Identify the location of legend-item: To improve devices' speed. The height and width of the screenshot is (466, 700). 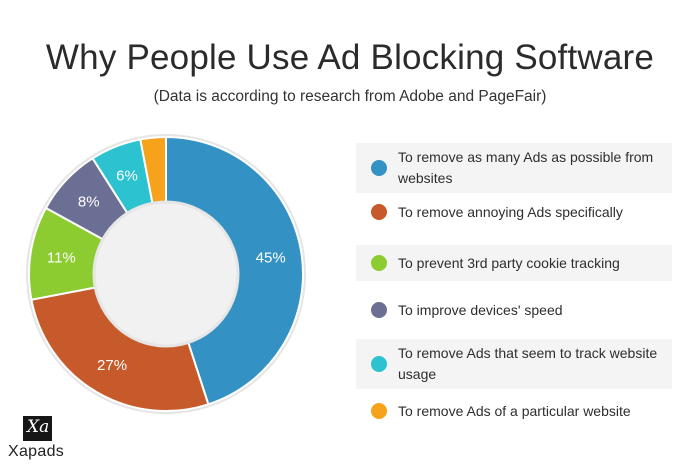
(514, 310).